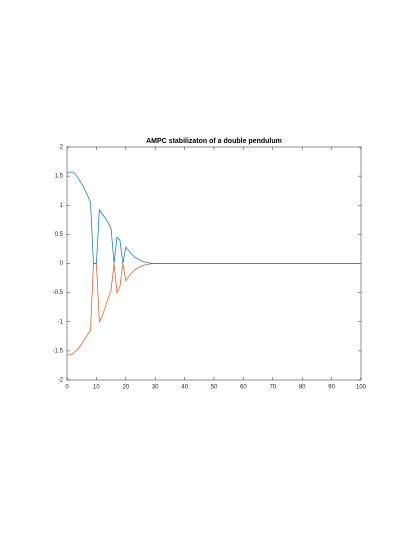 The image size is (415, 537). What do you see at coordinates (61, 322) in the screenshot?
I see `y-tick-label: -1` at bounding box center [61, 322].